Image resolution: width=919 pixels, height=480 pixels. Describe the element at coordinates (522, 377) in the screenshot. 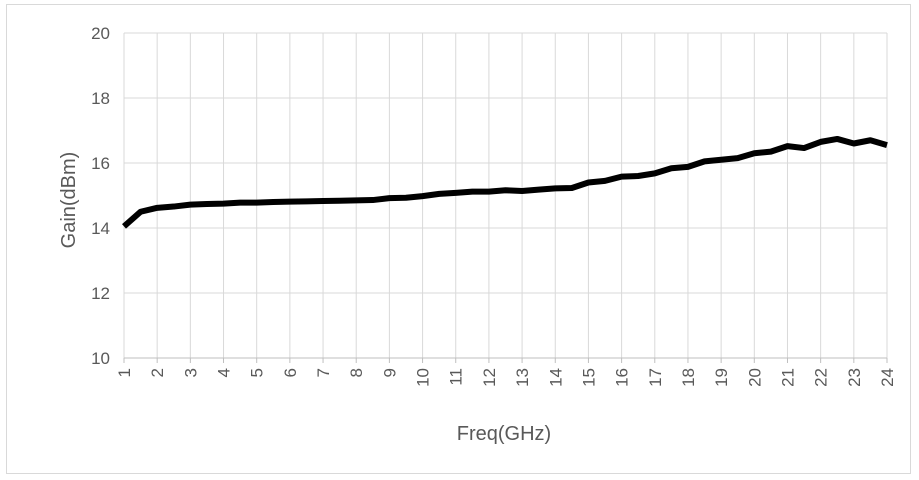

I see `x-tick-label: 13` at that location.